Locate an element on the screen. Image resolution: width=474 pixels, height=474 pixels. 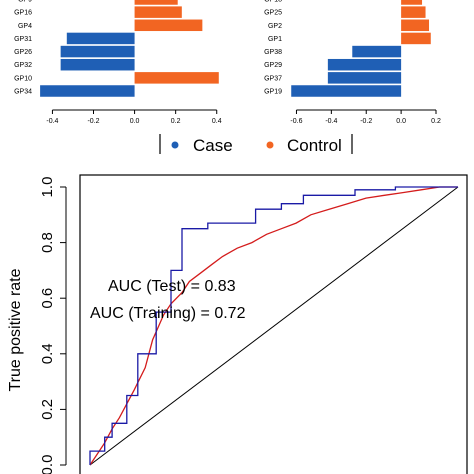
right-category-label: GP1 is located at coordinates (275, 39).